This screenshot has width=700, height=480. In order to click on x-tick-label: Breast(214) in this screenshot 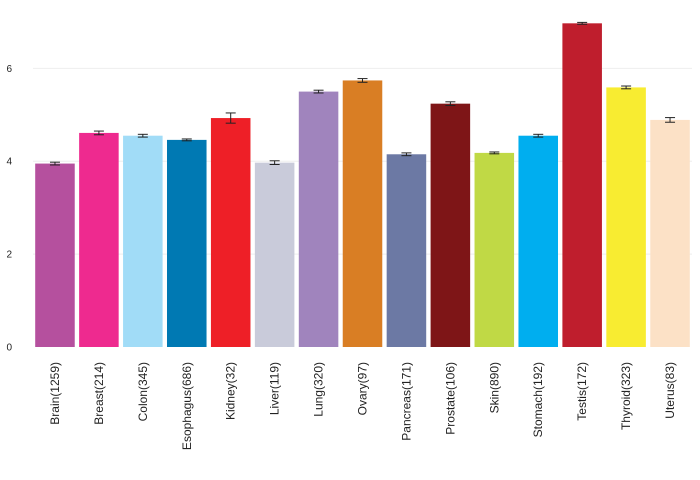, I will do `click(99, 393)`.